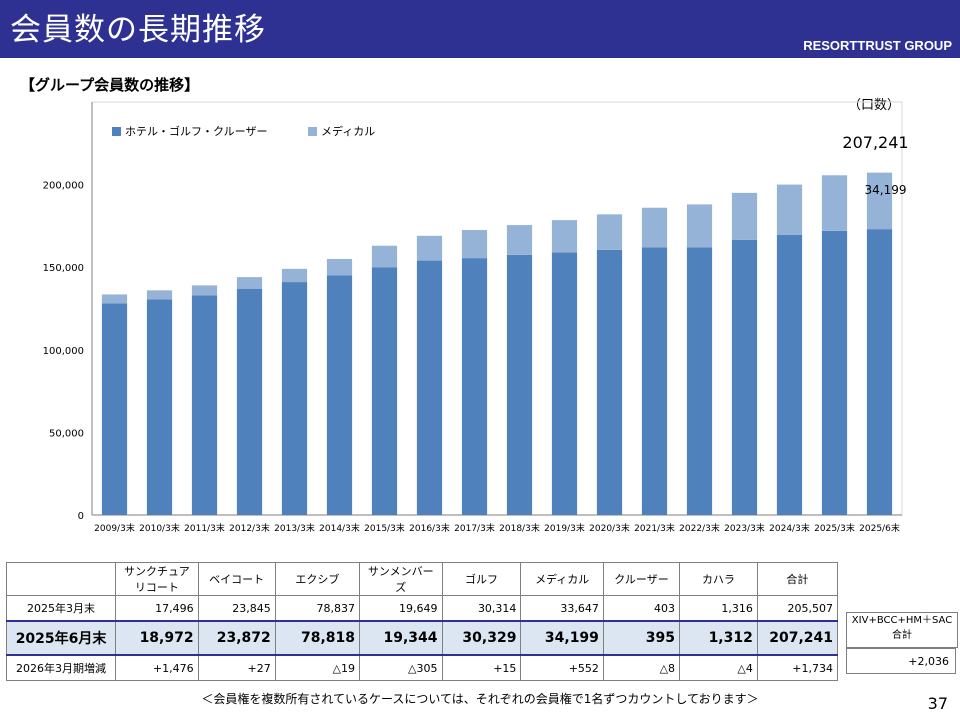  Describe the element at coordinates (236, 667) in the screenshot. I see `table-cell: +27` at that location.